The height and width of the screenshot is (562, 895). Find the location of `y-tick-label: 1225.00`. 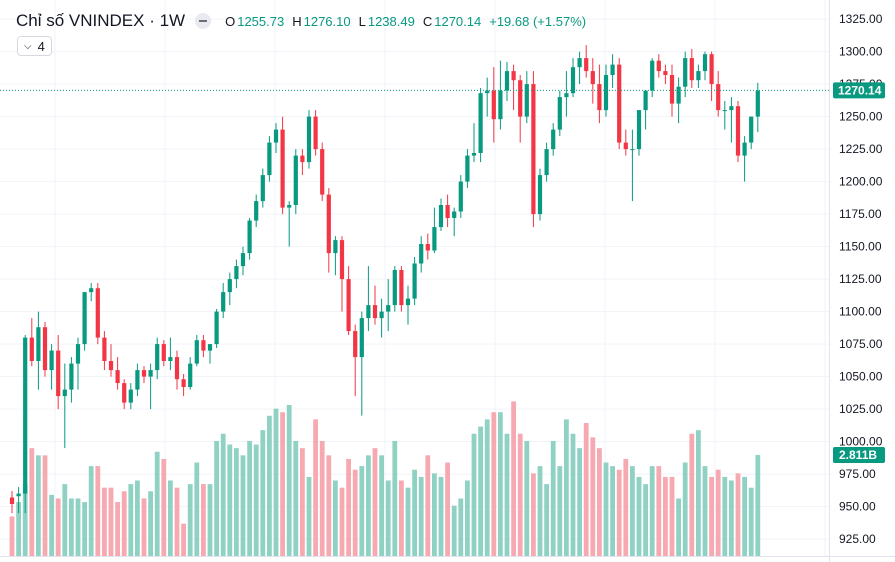

y-tick-label: 1225.00 is located at coordinates (861, 149).